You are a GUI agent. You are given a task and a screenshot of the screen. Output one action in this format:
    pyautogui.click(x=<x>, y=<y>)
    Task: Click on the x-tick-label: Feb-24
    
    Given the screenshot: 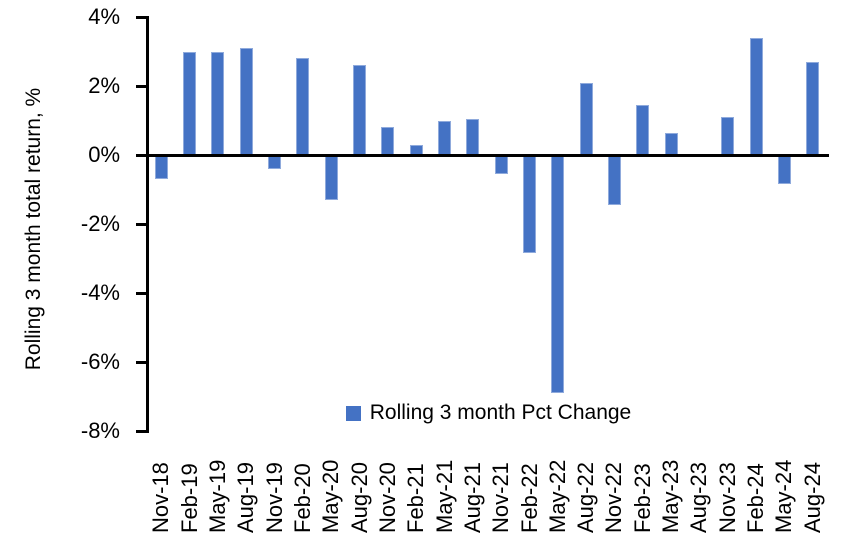 What is the action you would take?
    pyautogui.click(x=756, y=498)
    